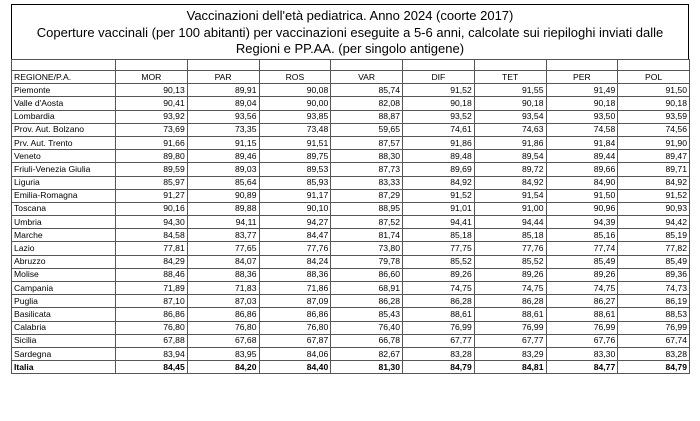 The height and width of the screenshot is (421, 700). What do you see at coordinates (510, 235) in the screenshot?
I see `value-cell: 85,18` at bounding box center [510, 235].